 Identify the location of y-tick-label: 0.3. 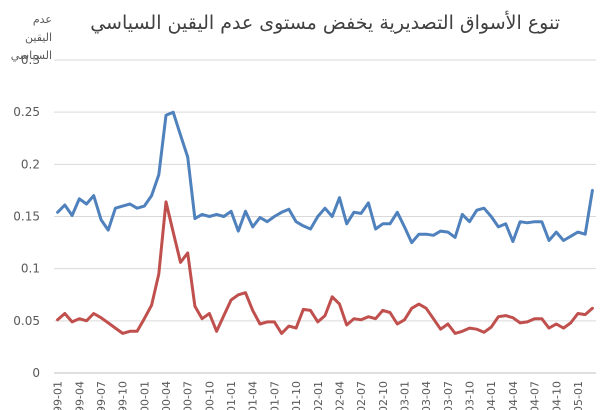
(30, 60).